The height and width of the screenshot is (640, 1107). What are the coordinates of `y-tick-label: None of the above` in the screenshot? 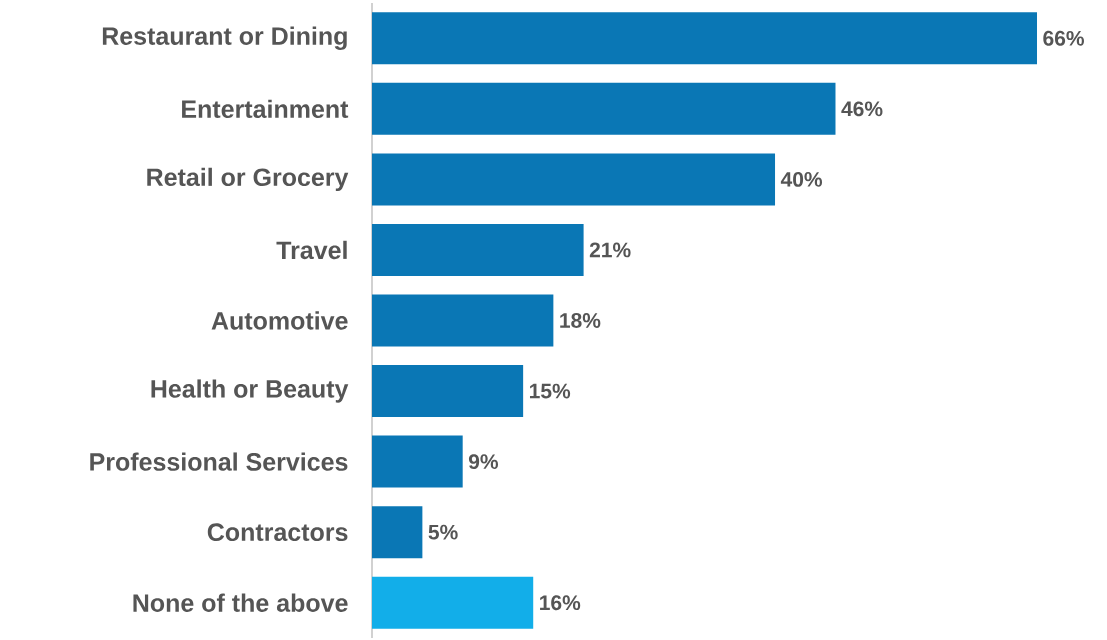 It's located at (240, 602).